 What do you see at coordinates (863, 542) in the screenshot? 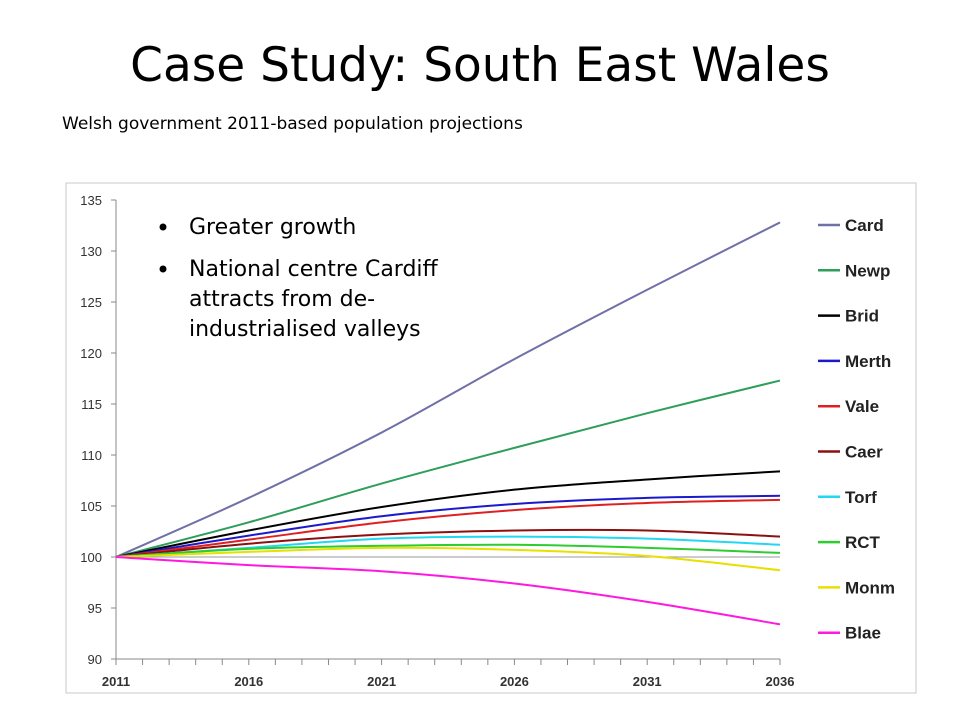
I see `legend-label-rct: RCT` at bounding box center [863, 542].